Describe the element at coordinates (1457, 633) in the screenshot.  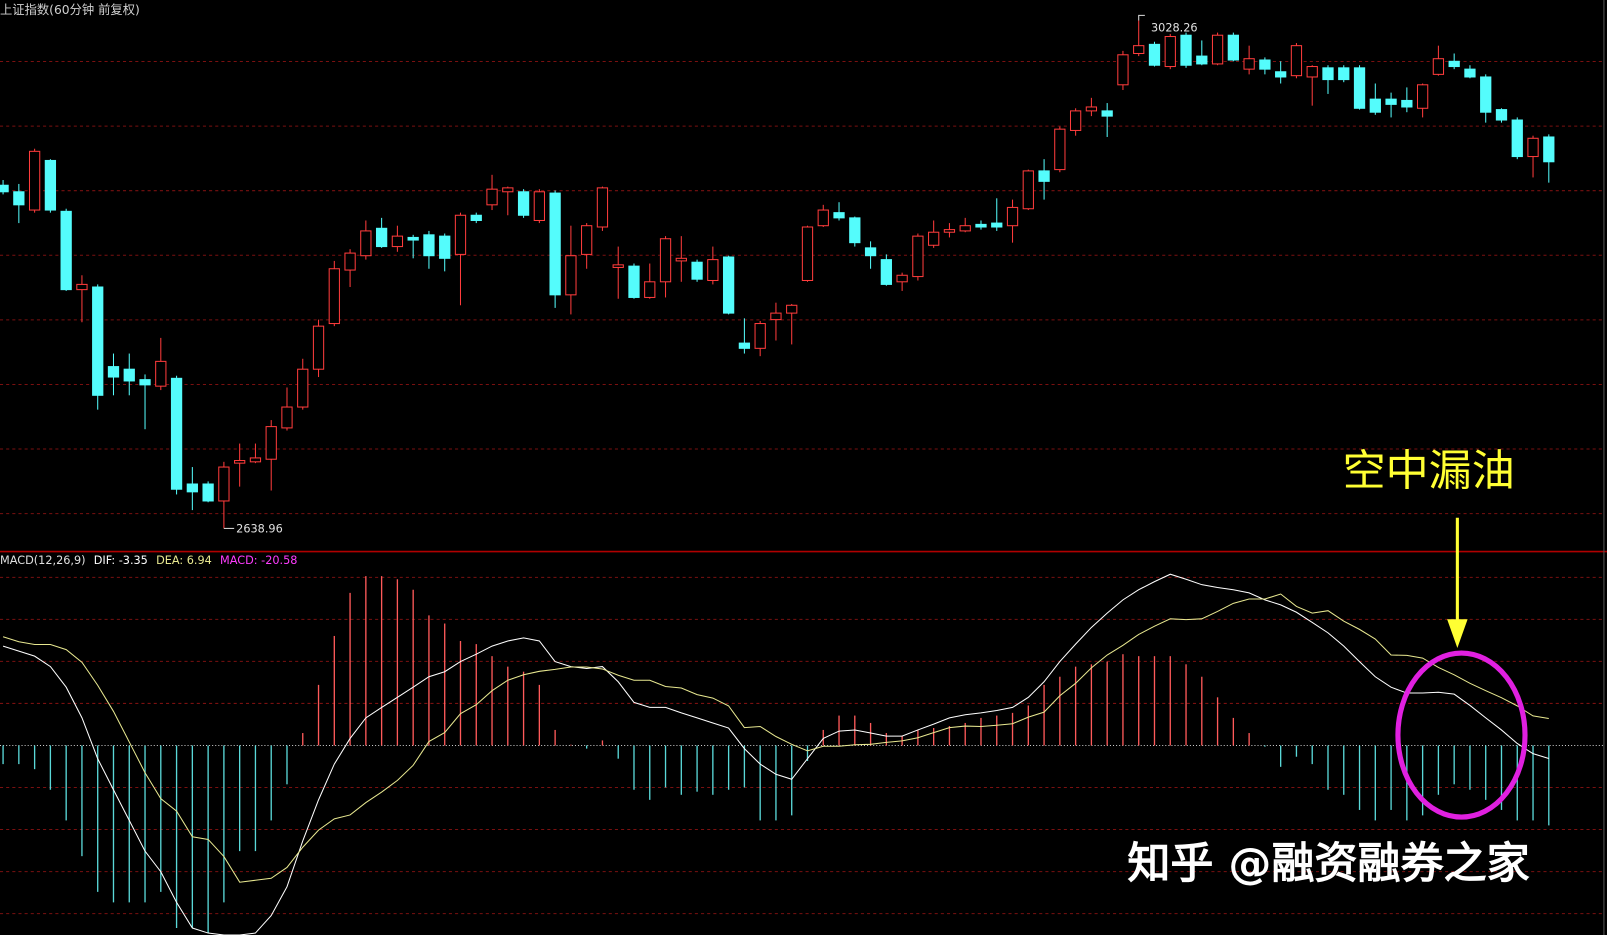
I see `annotation-arrowhead` at that location.